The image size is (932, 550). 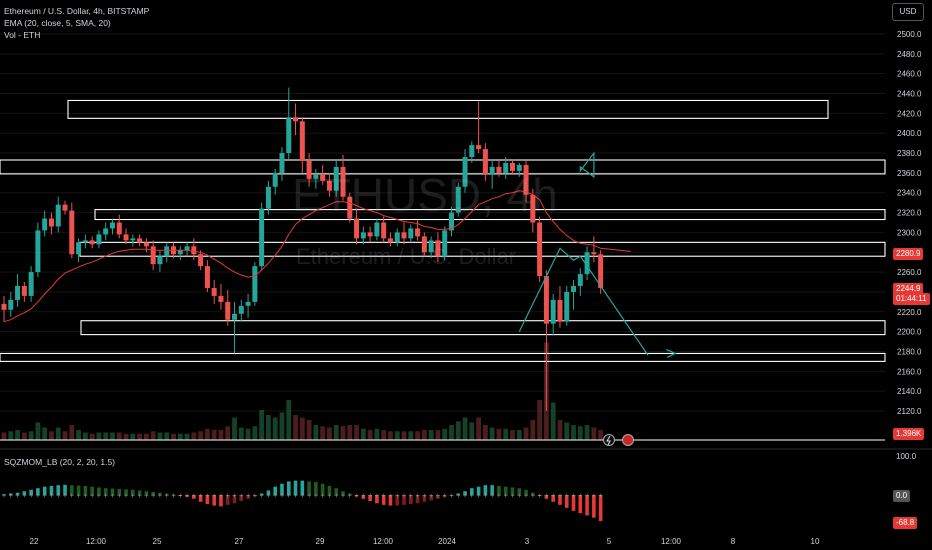 What do you see at coordinates (909, 272) in the screenshot?
I see `y-tick-label: 2260.0` at bounding box center [909, 272].